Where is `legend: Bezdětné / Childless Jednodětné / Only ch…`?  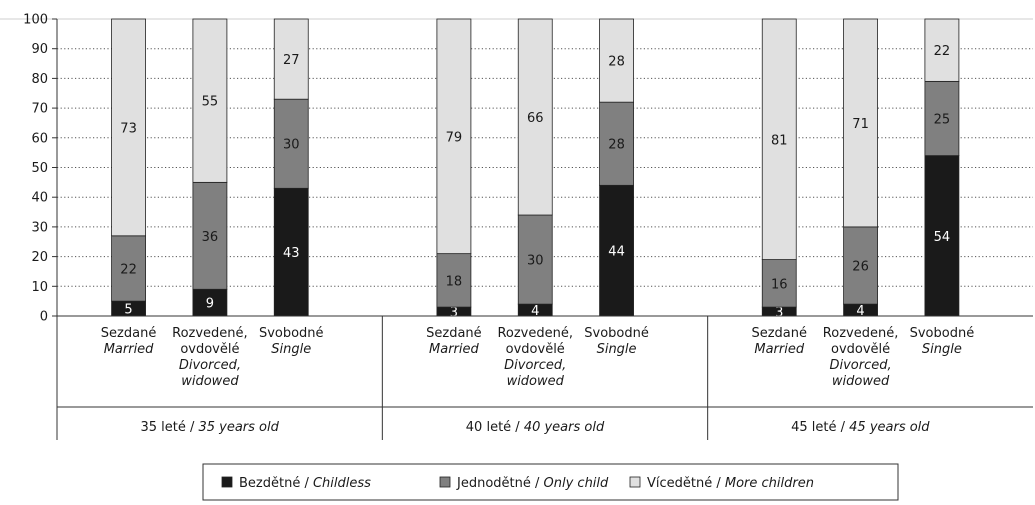
legend: Bezdětné / Childless Jednodětné / Only ch… is located at coordinates (550, 482).